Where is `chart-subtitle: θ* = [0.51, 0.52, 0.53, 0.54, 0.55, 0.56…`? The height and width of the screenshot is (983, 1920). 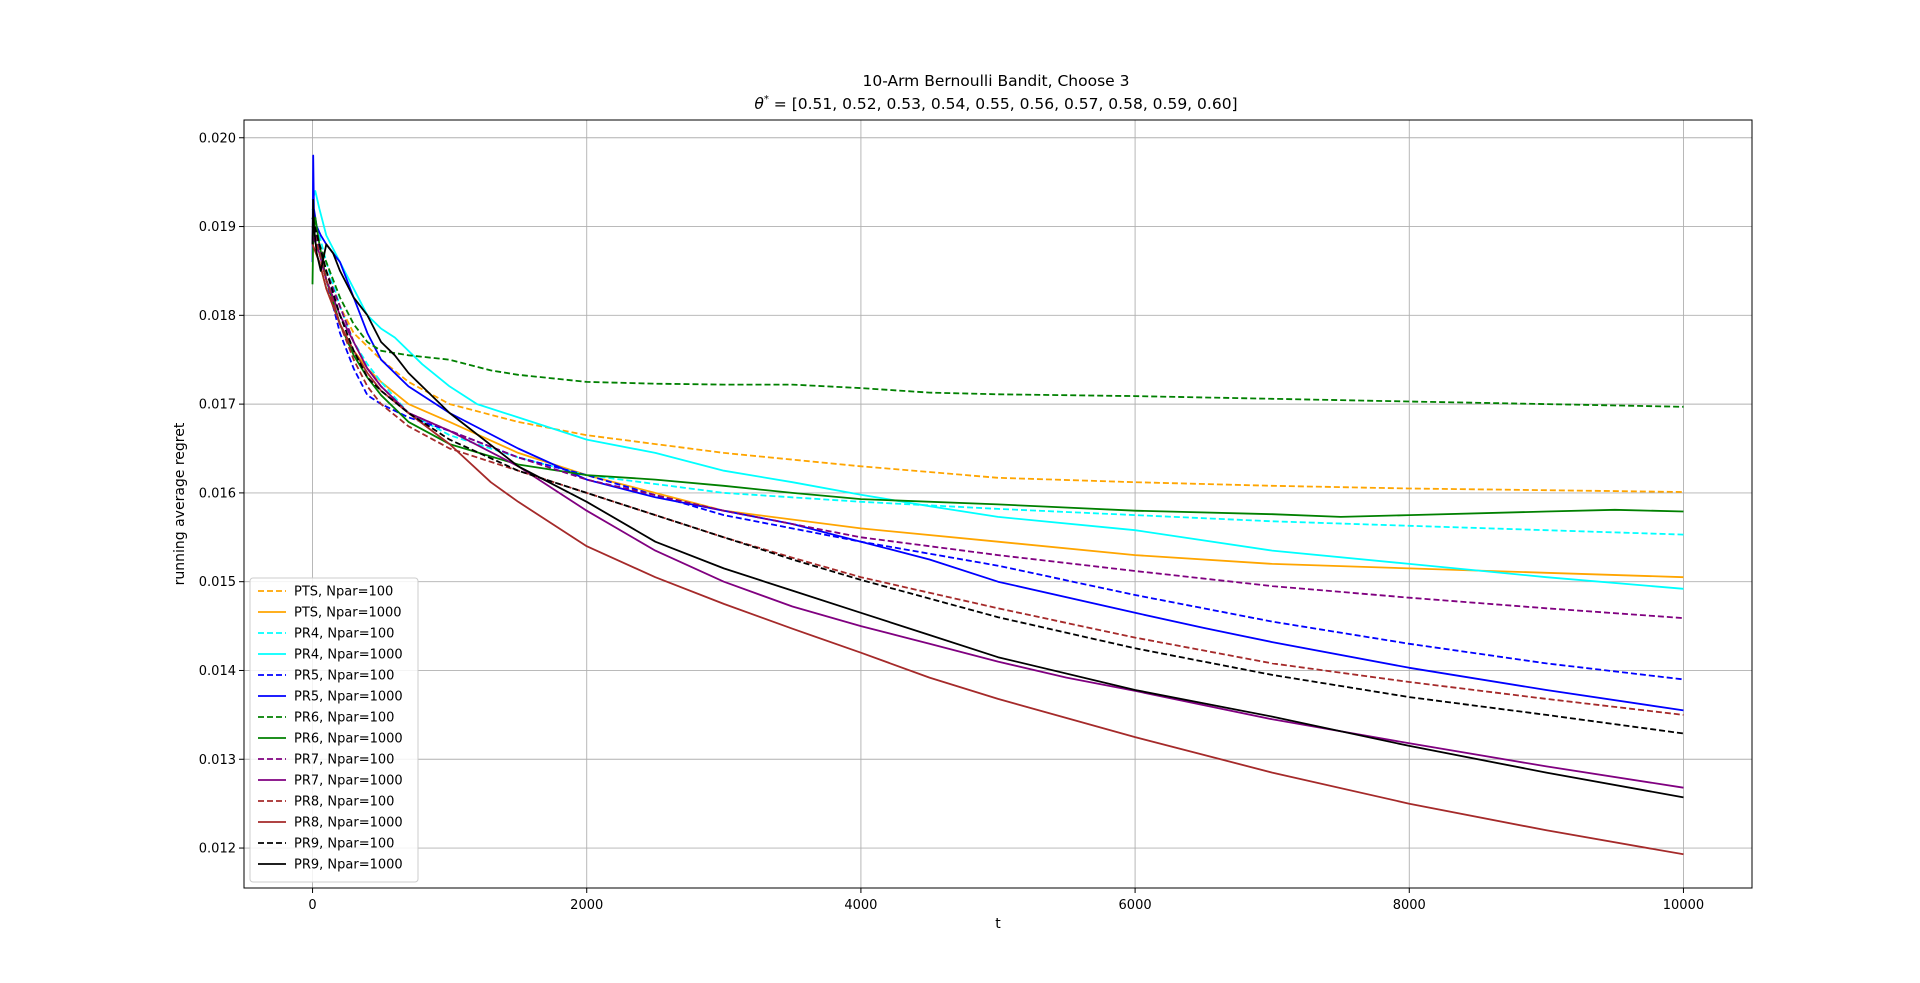 chart-subtitle: θ* = [0.51, 0.52, 0.53, 0.54, 0.55, 0.56… is located at coordinates (995, 103).